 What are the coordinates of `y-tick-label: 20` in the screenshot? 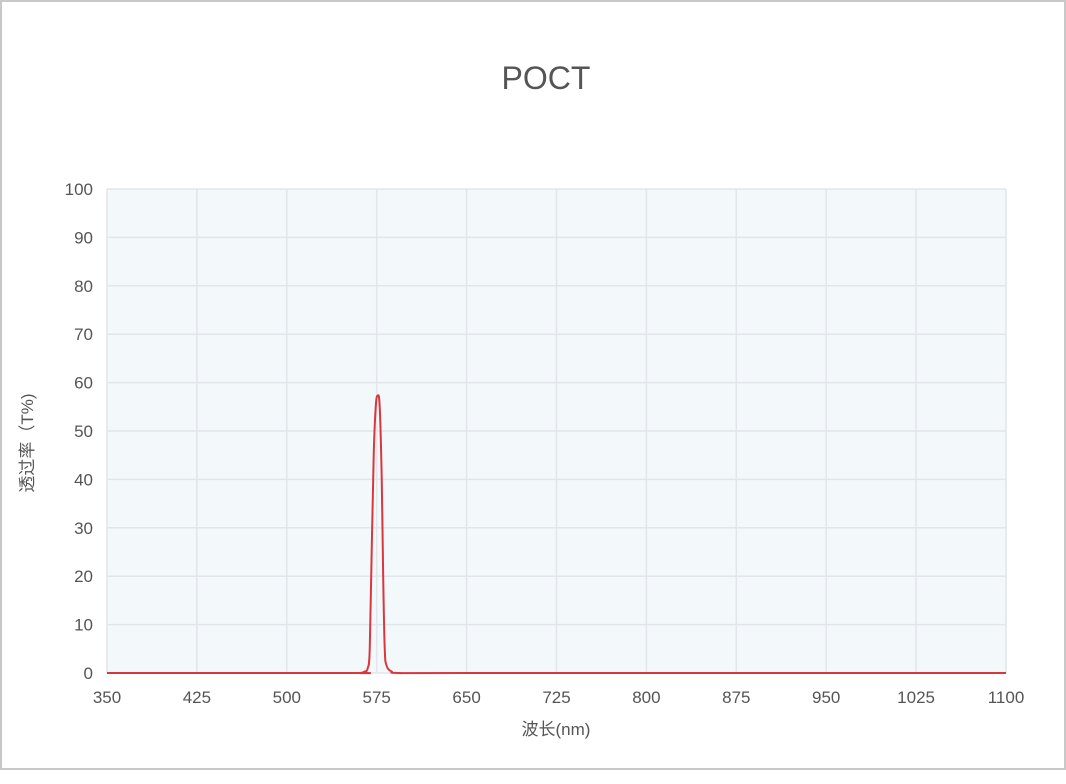 It's located at (83, 576).